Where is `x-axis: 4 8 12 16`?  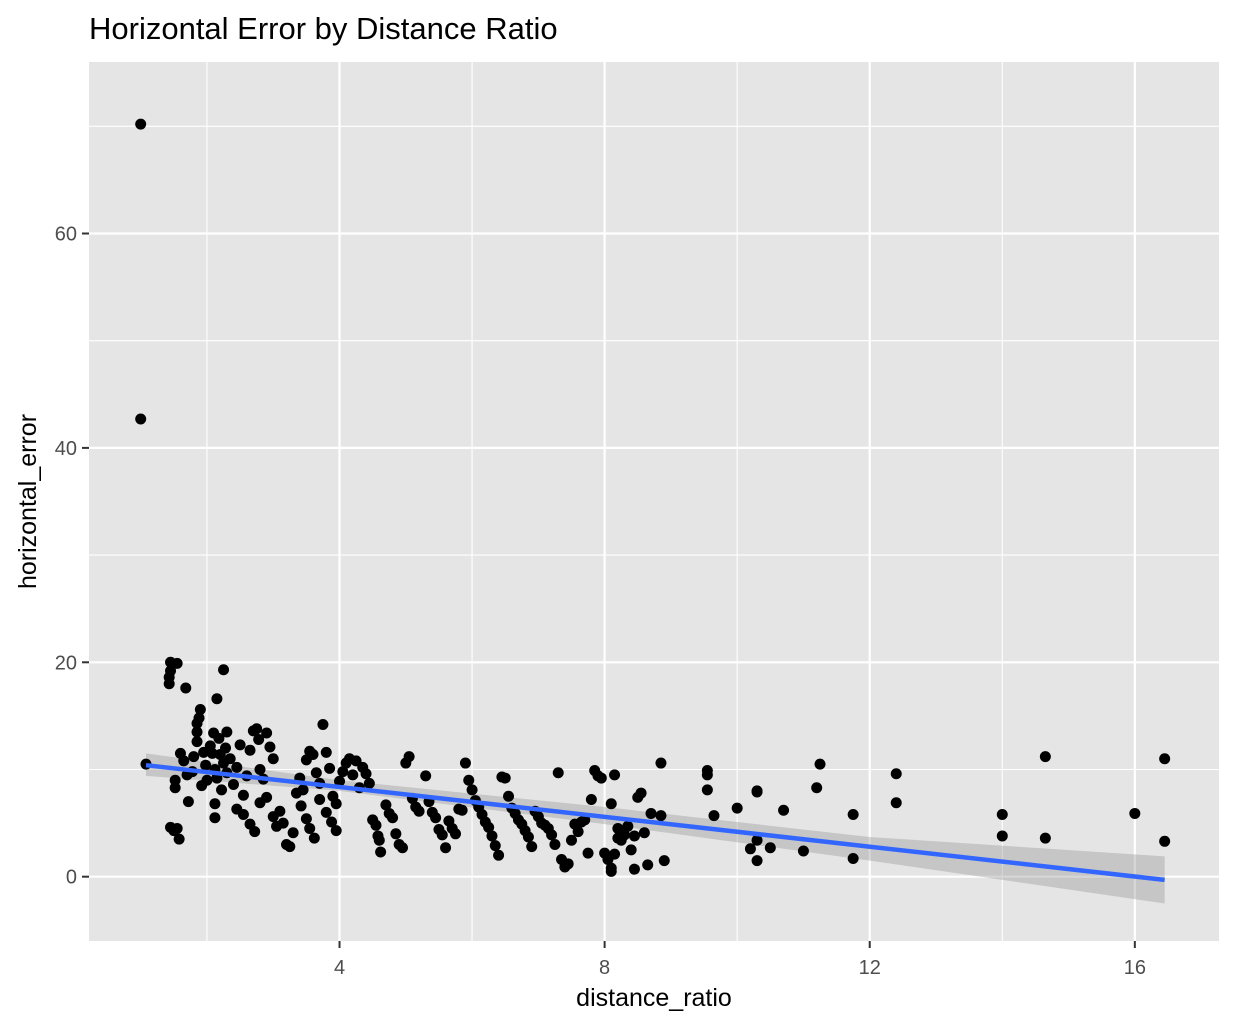
x-axis: 4 8 12 16 is located at coordinates (740, 960).